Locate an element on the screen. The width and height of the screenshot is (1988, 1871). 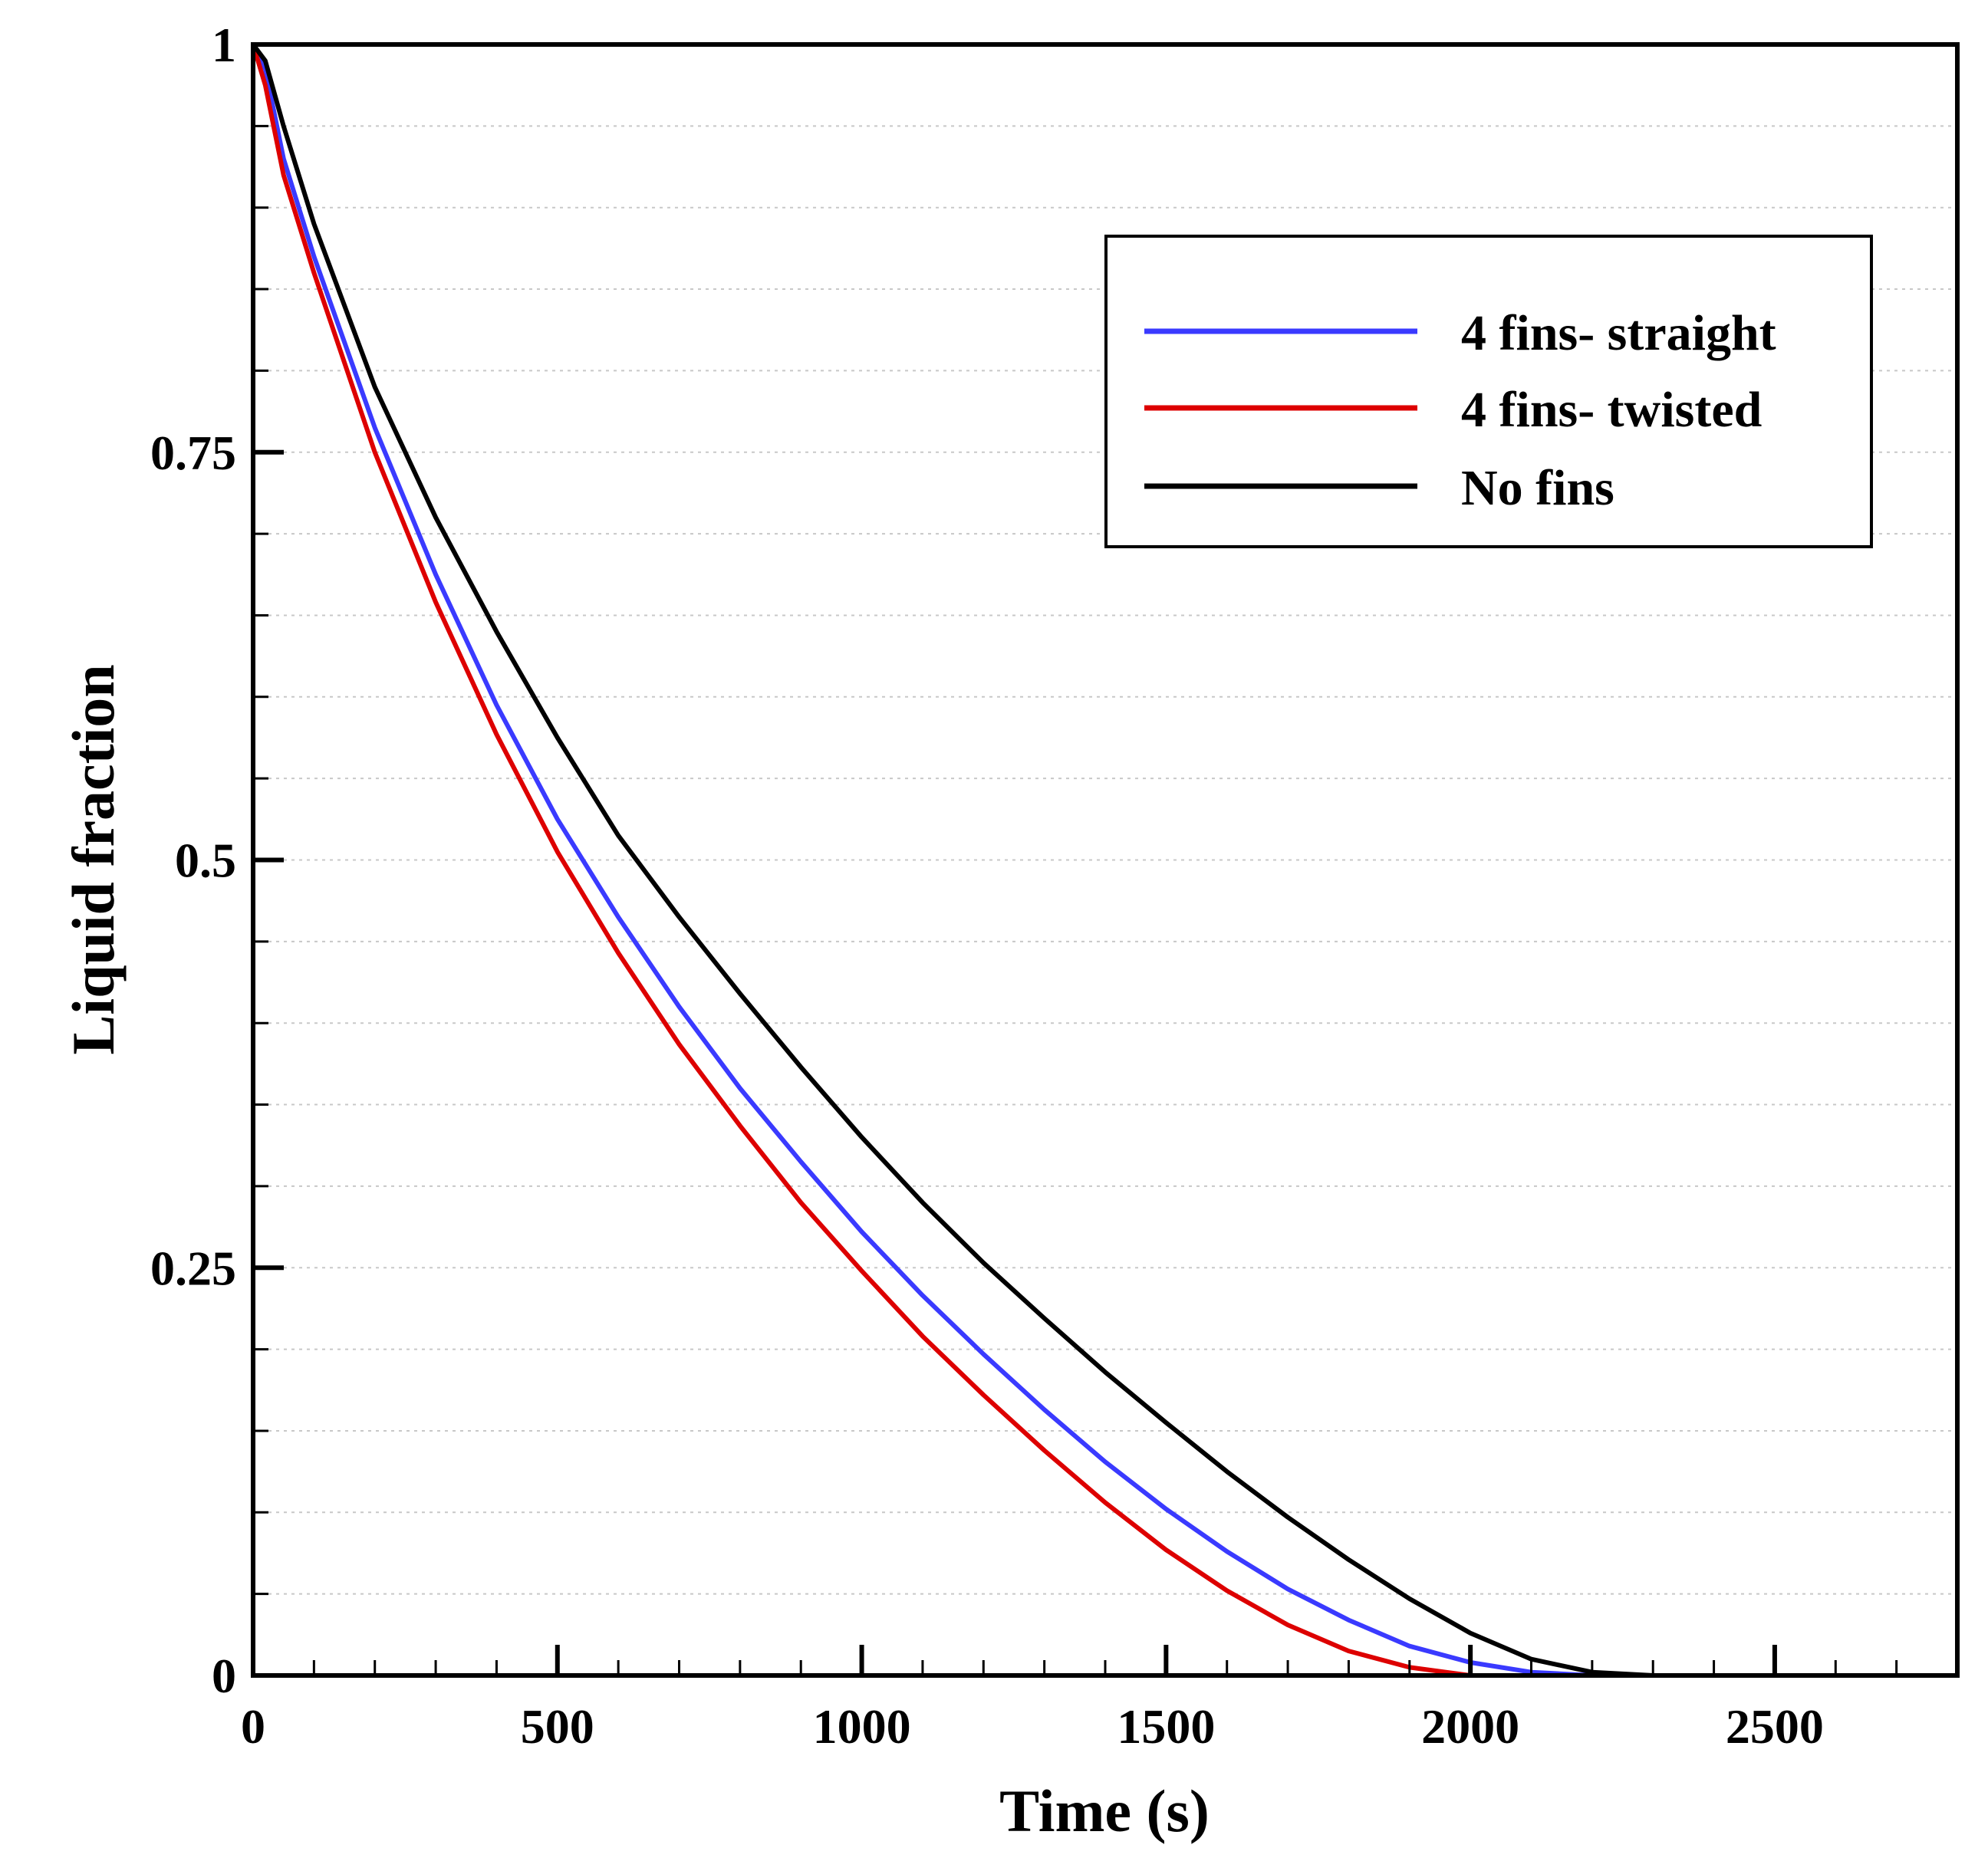
y-tick-label: 0.25 is located at coordinates (193, 1268).